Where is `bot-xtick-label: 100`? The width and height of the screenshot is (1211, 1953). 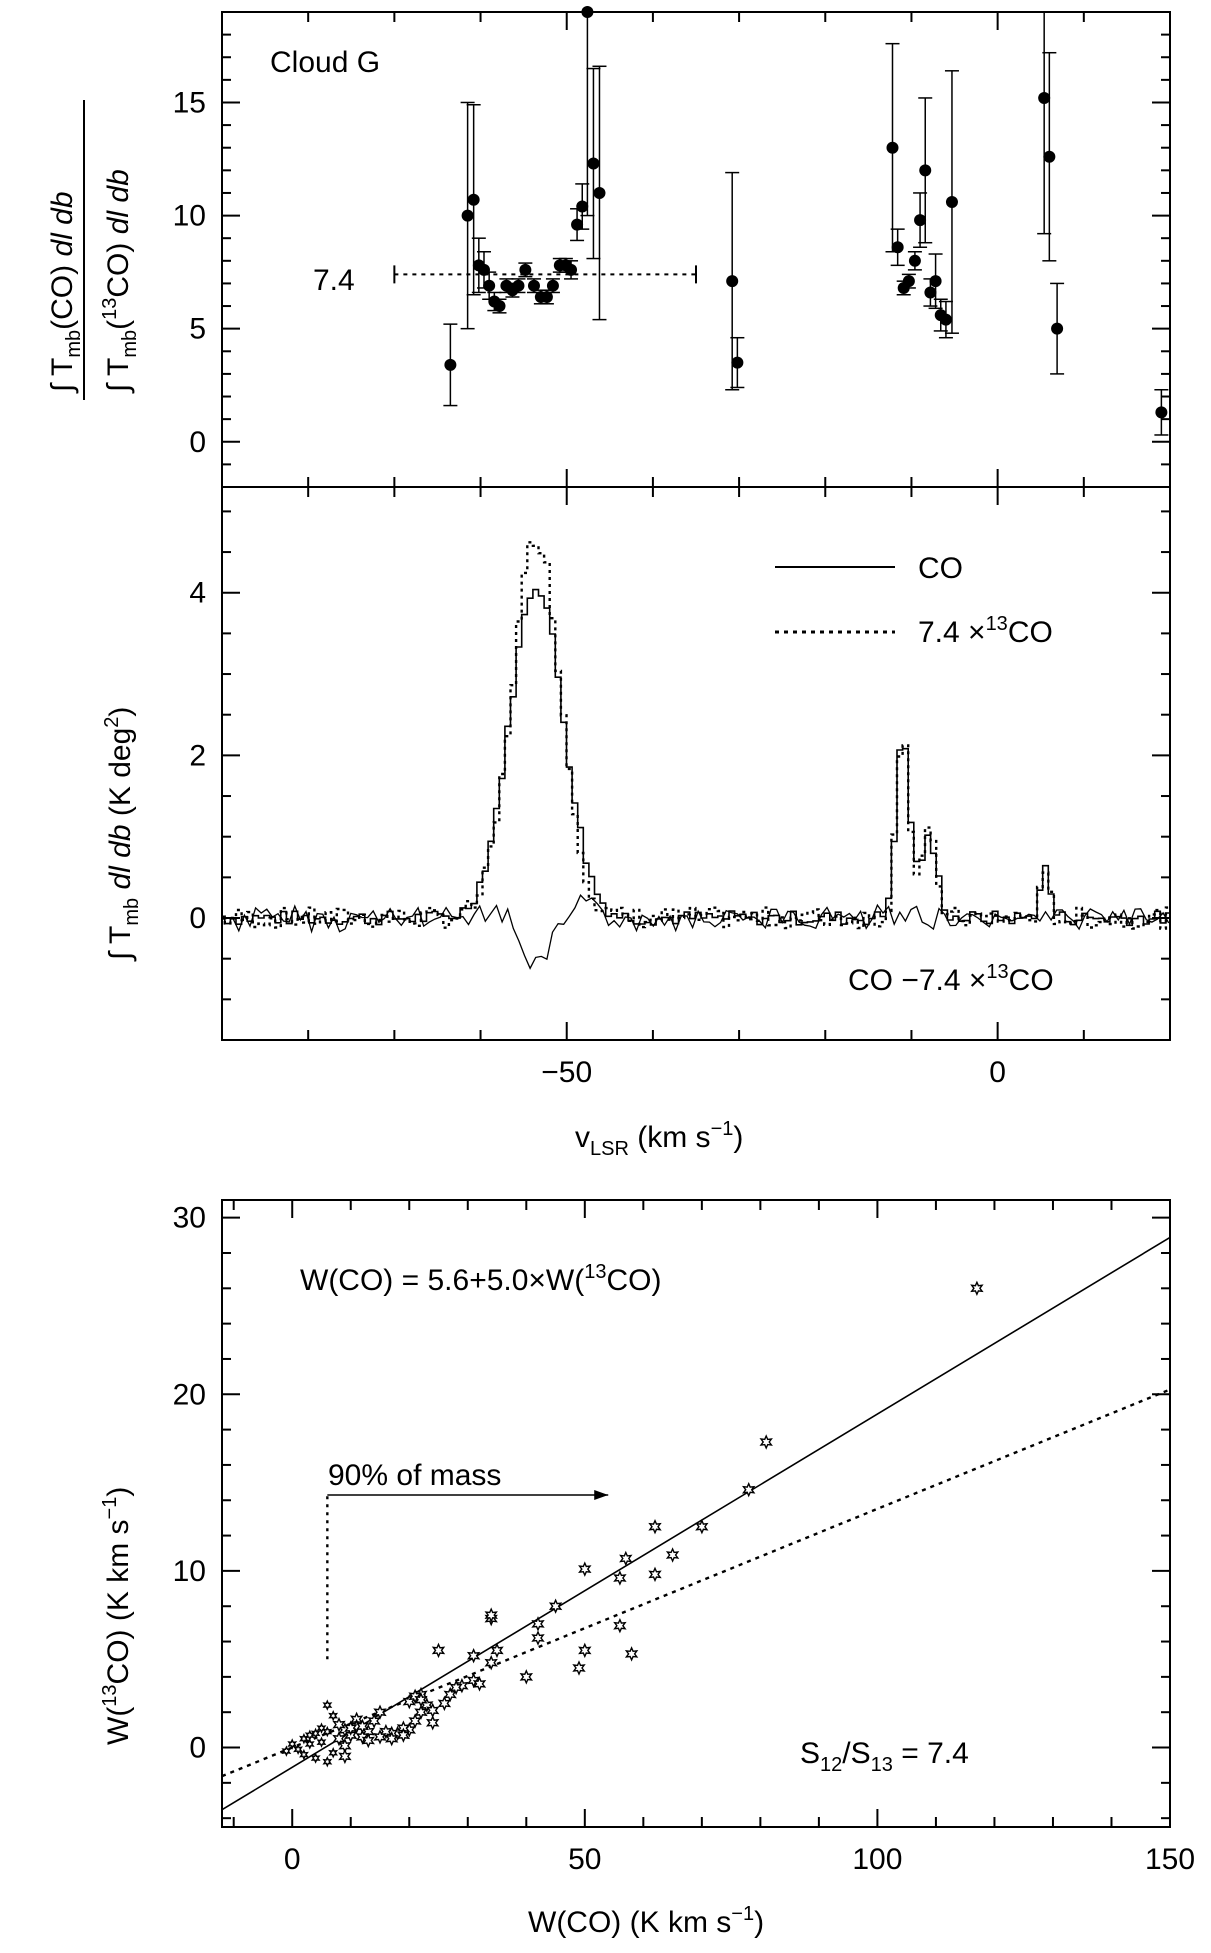 bot-xtick-label: 100 is located at coordinates (877, 1859).